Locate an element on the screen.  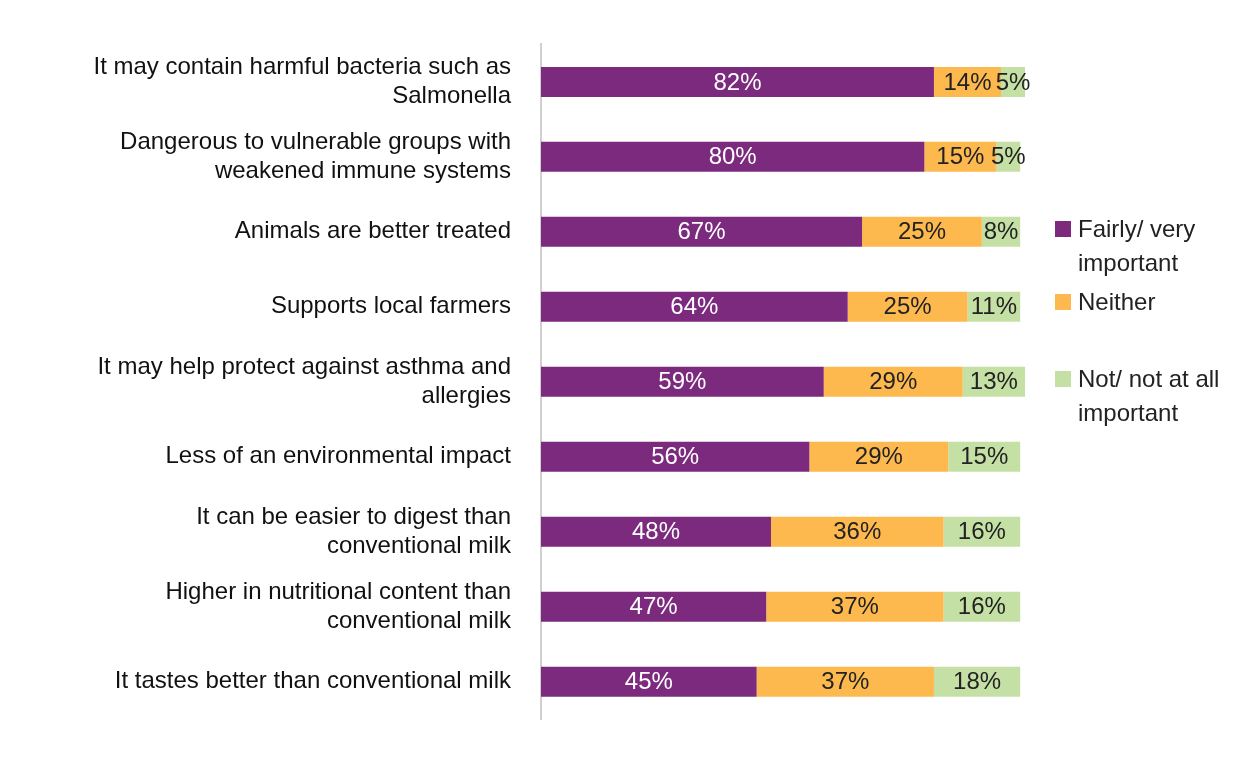
data-label: 18% is located at coordinates (977, 681).